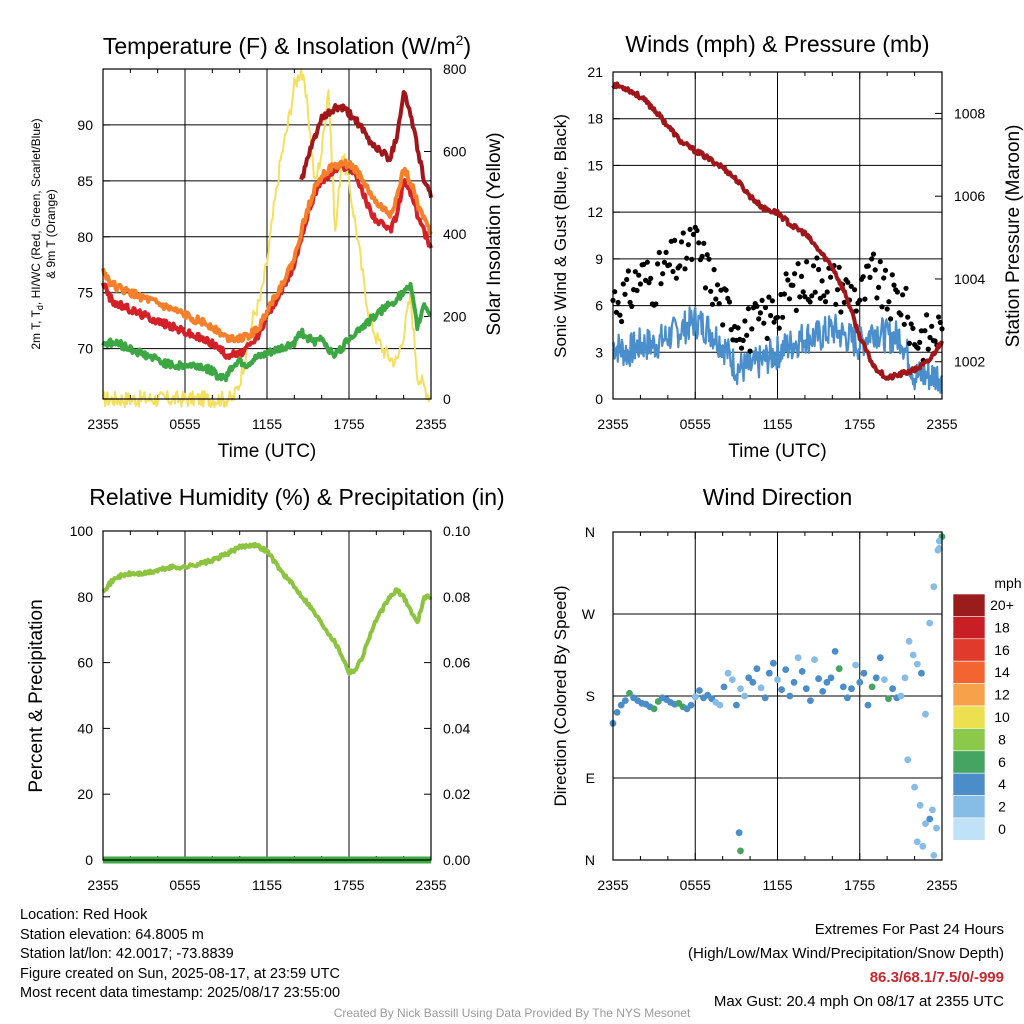 Image resolution: width=1024 pixels, height=1024 pixels. Describe the element at coordinates (455, 152) in the screenshot. I see `y2-tick-label: 600` at that location.